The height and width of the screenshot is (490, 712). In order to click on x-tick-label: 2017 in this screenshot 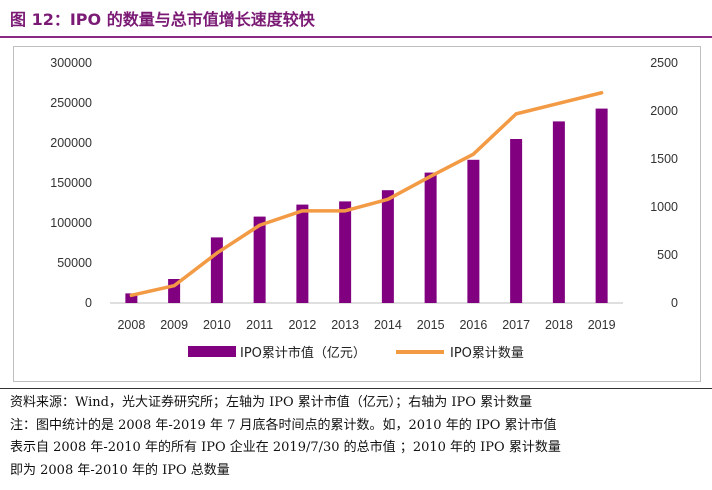, I will do `click(516, 325)`.